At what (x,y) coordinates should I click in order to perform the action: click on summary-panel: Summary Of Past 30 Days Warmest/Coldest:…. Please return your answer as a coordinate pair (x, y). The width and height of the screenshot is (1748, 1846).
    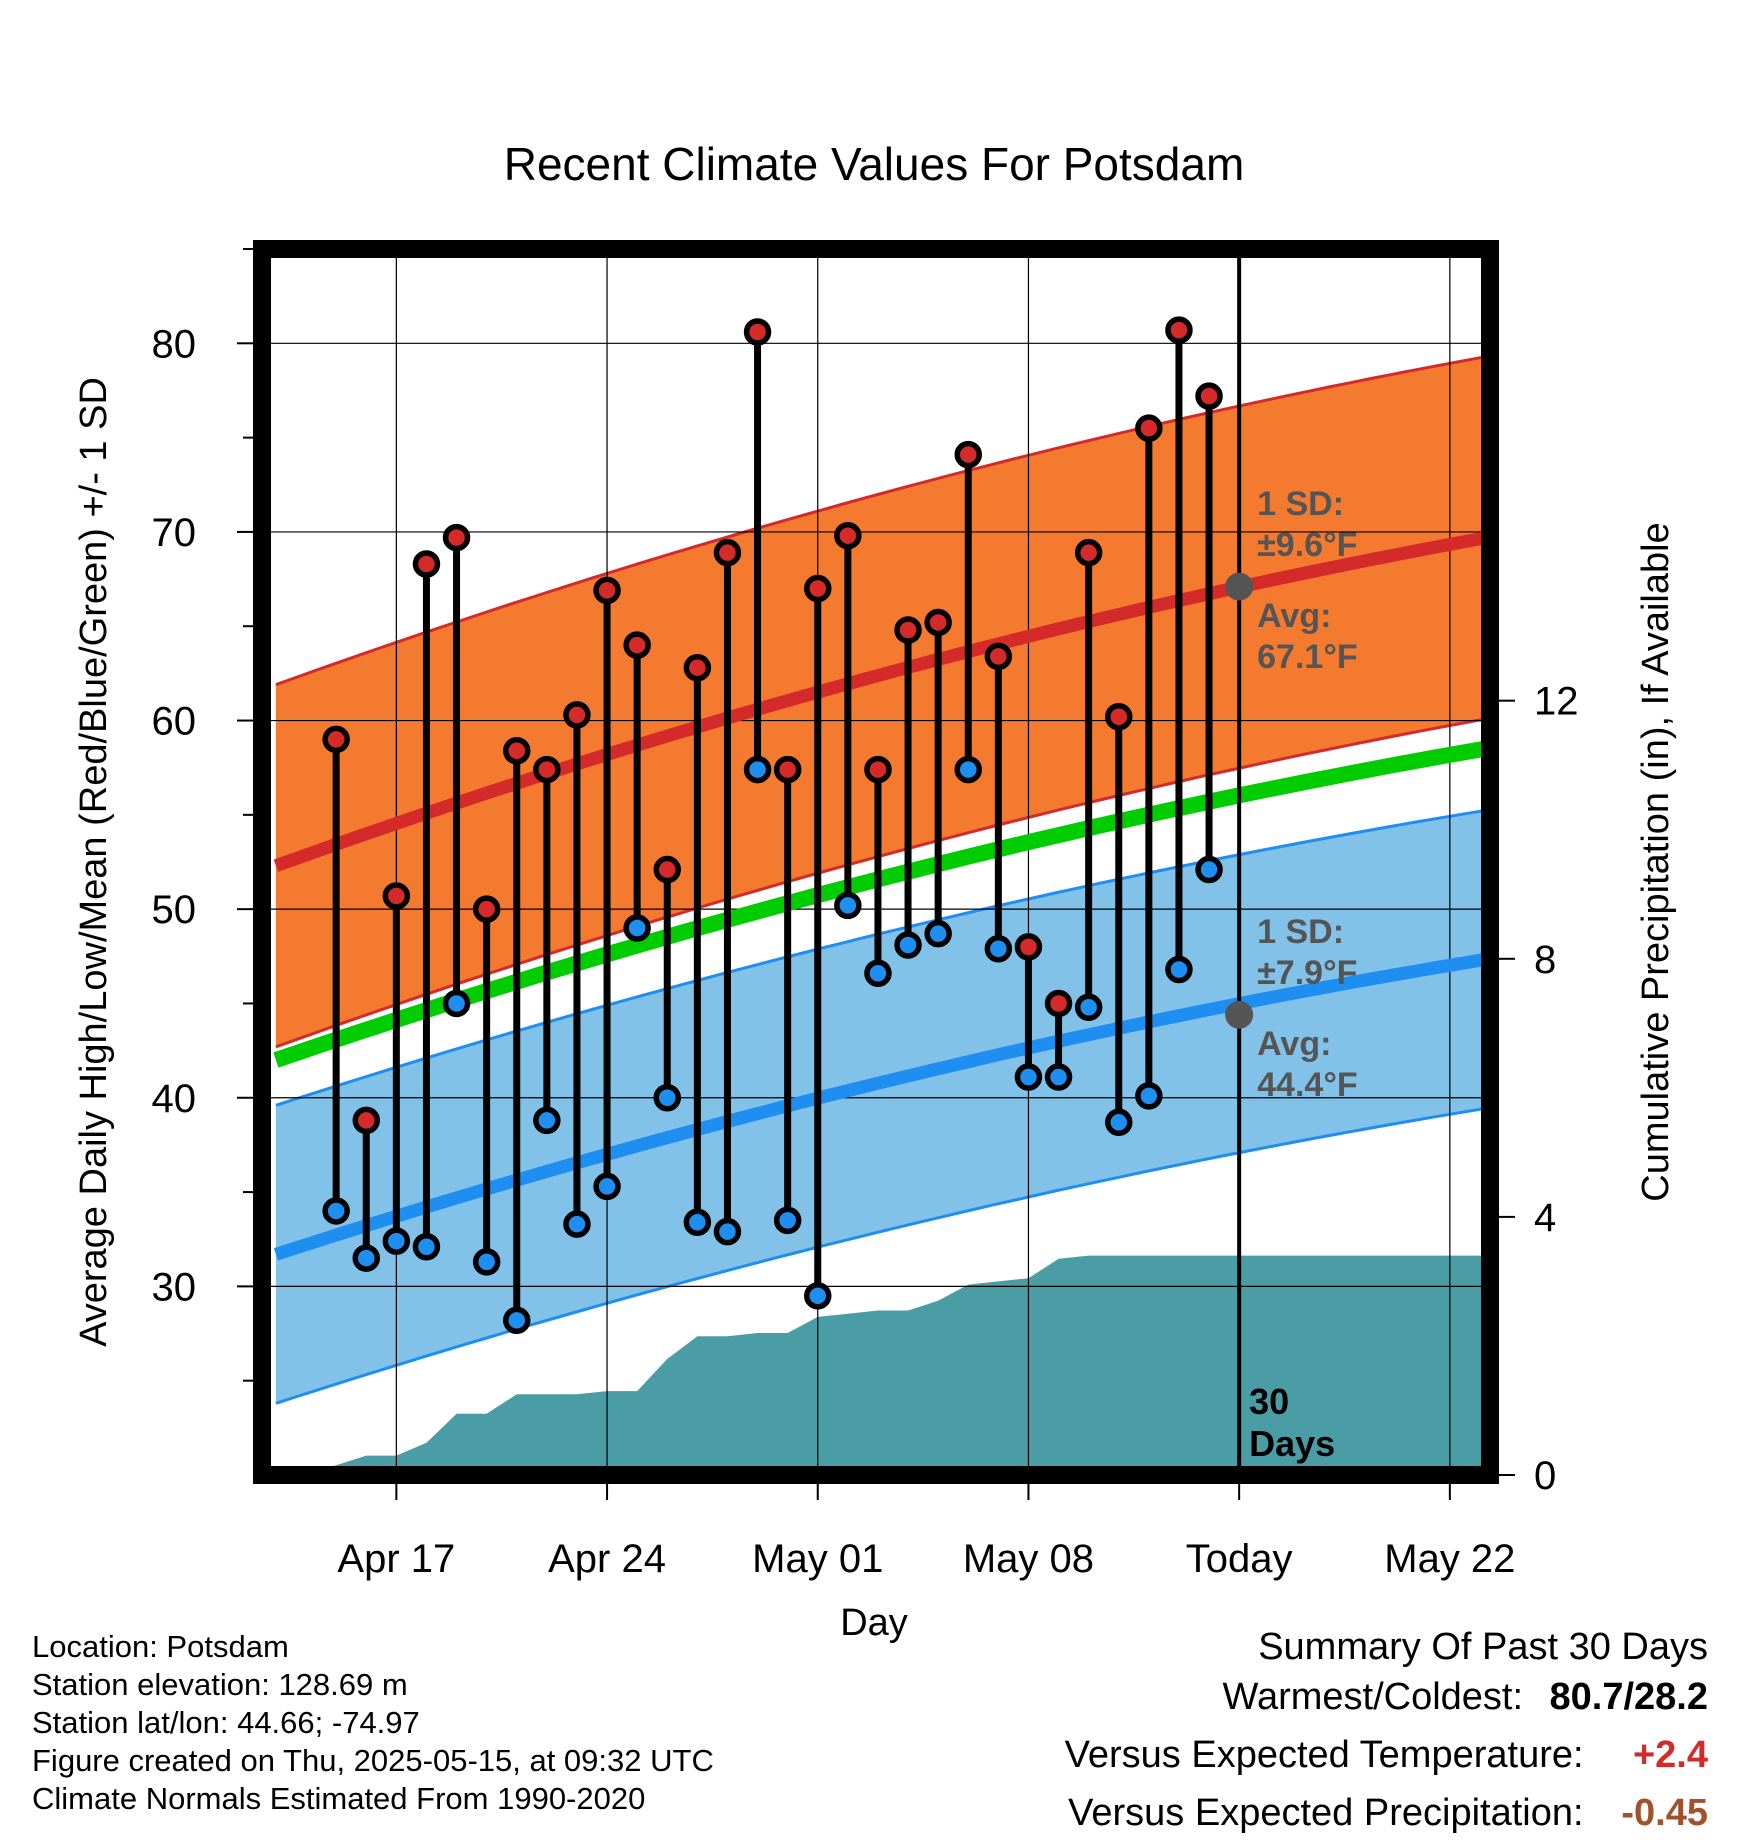
    Looking at the image, I should click on (1386, 1734).